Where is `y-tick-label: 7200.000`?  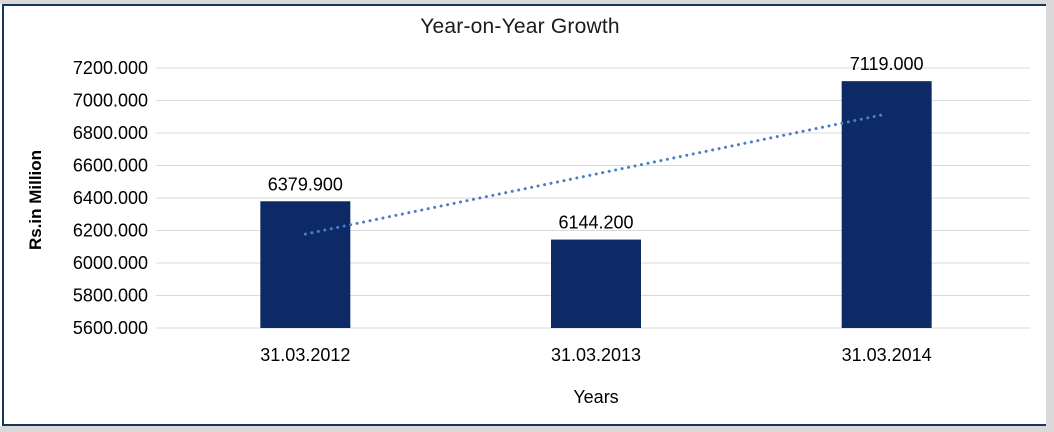 y-tick-label: 7200.000 is located at coordinates (110, 68).